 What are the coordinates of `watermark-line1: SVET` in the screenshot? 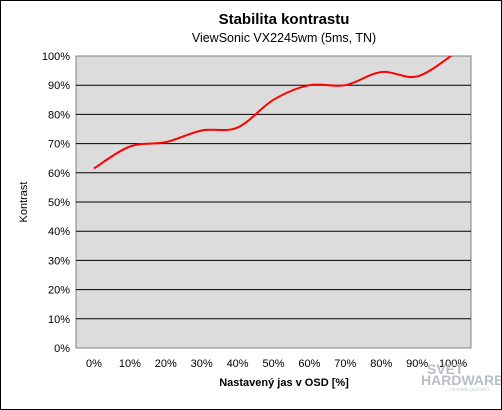 It's located at (445, 369).